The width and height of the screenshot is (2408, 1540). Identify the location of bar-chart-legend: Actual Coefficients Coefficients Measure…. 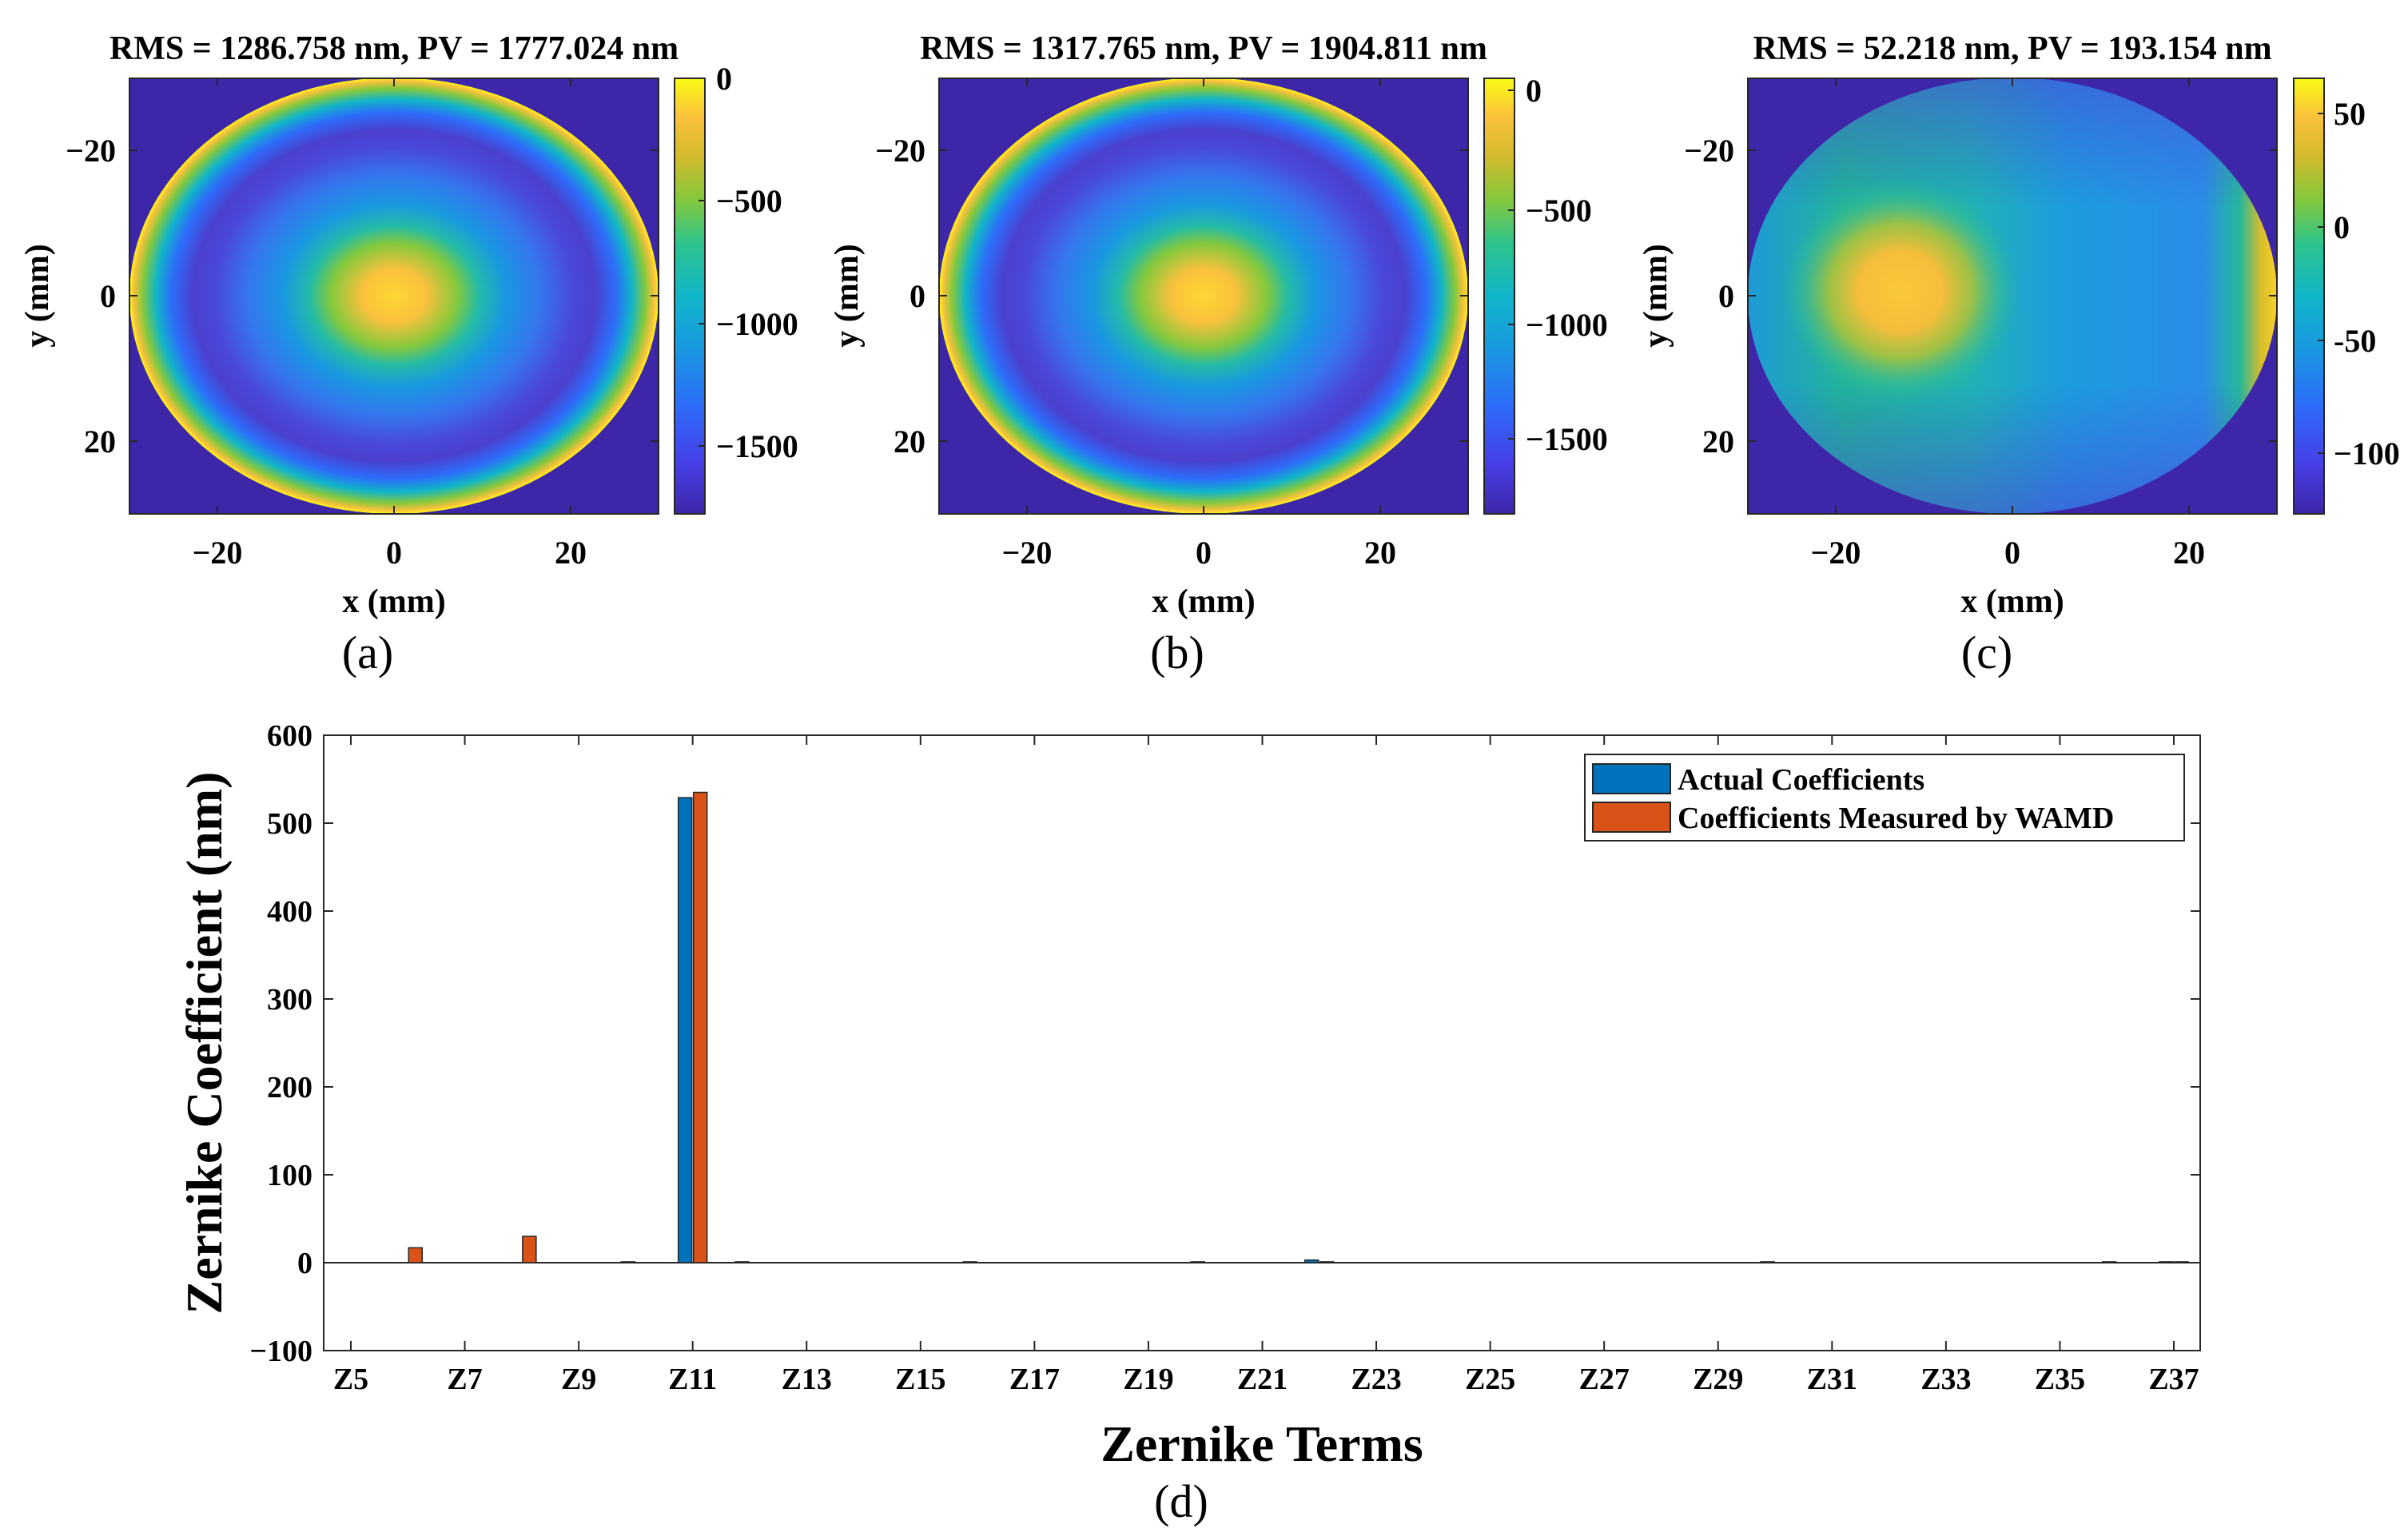
(1884, 798).